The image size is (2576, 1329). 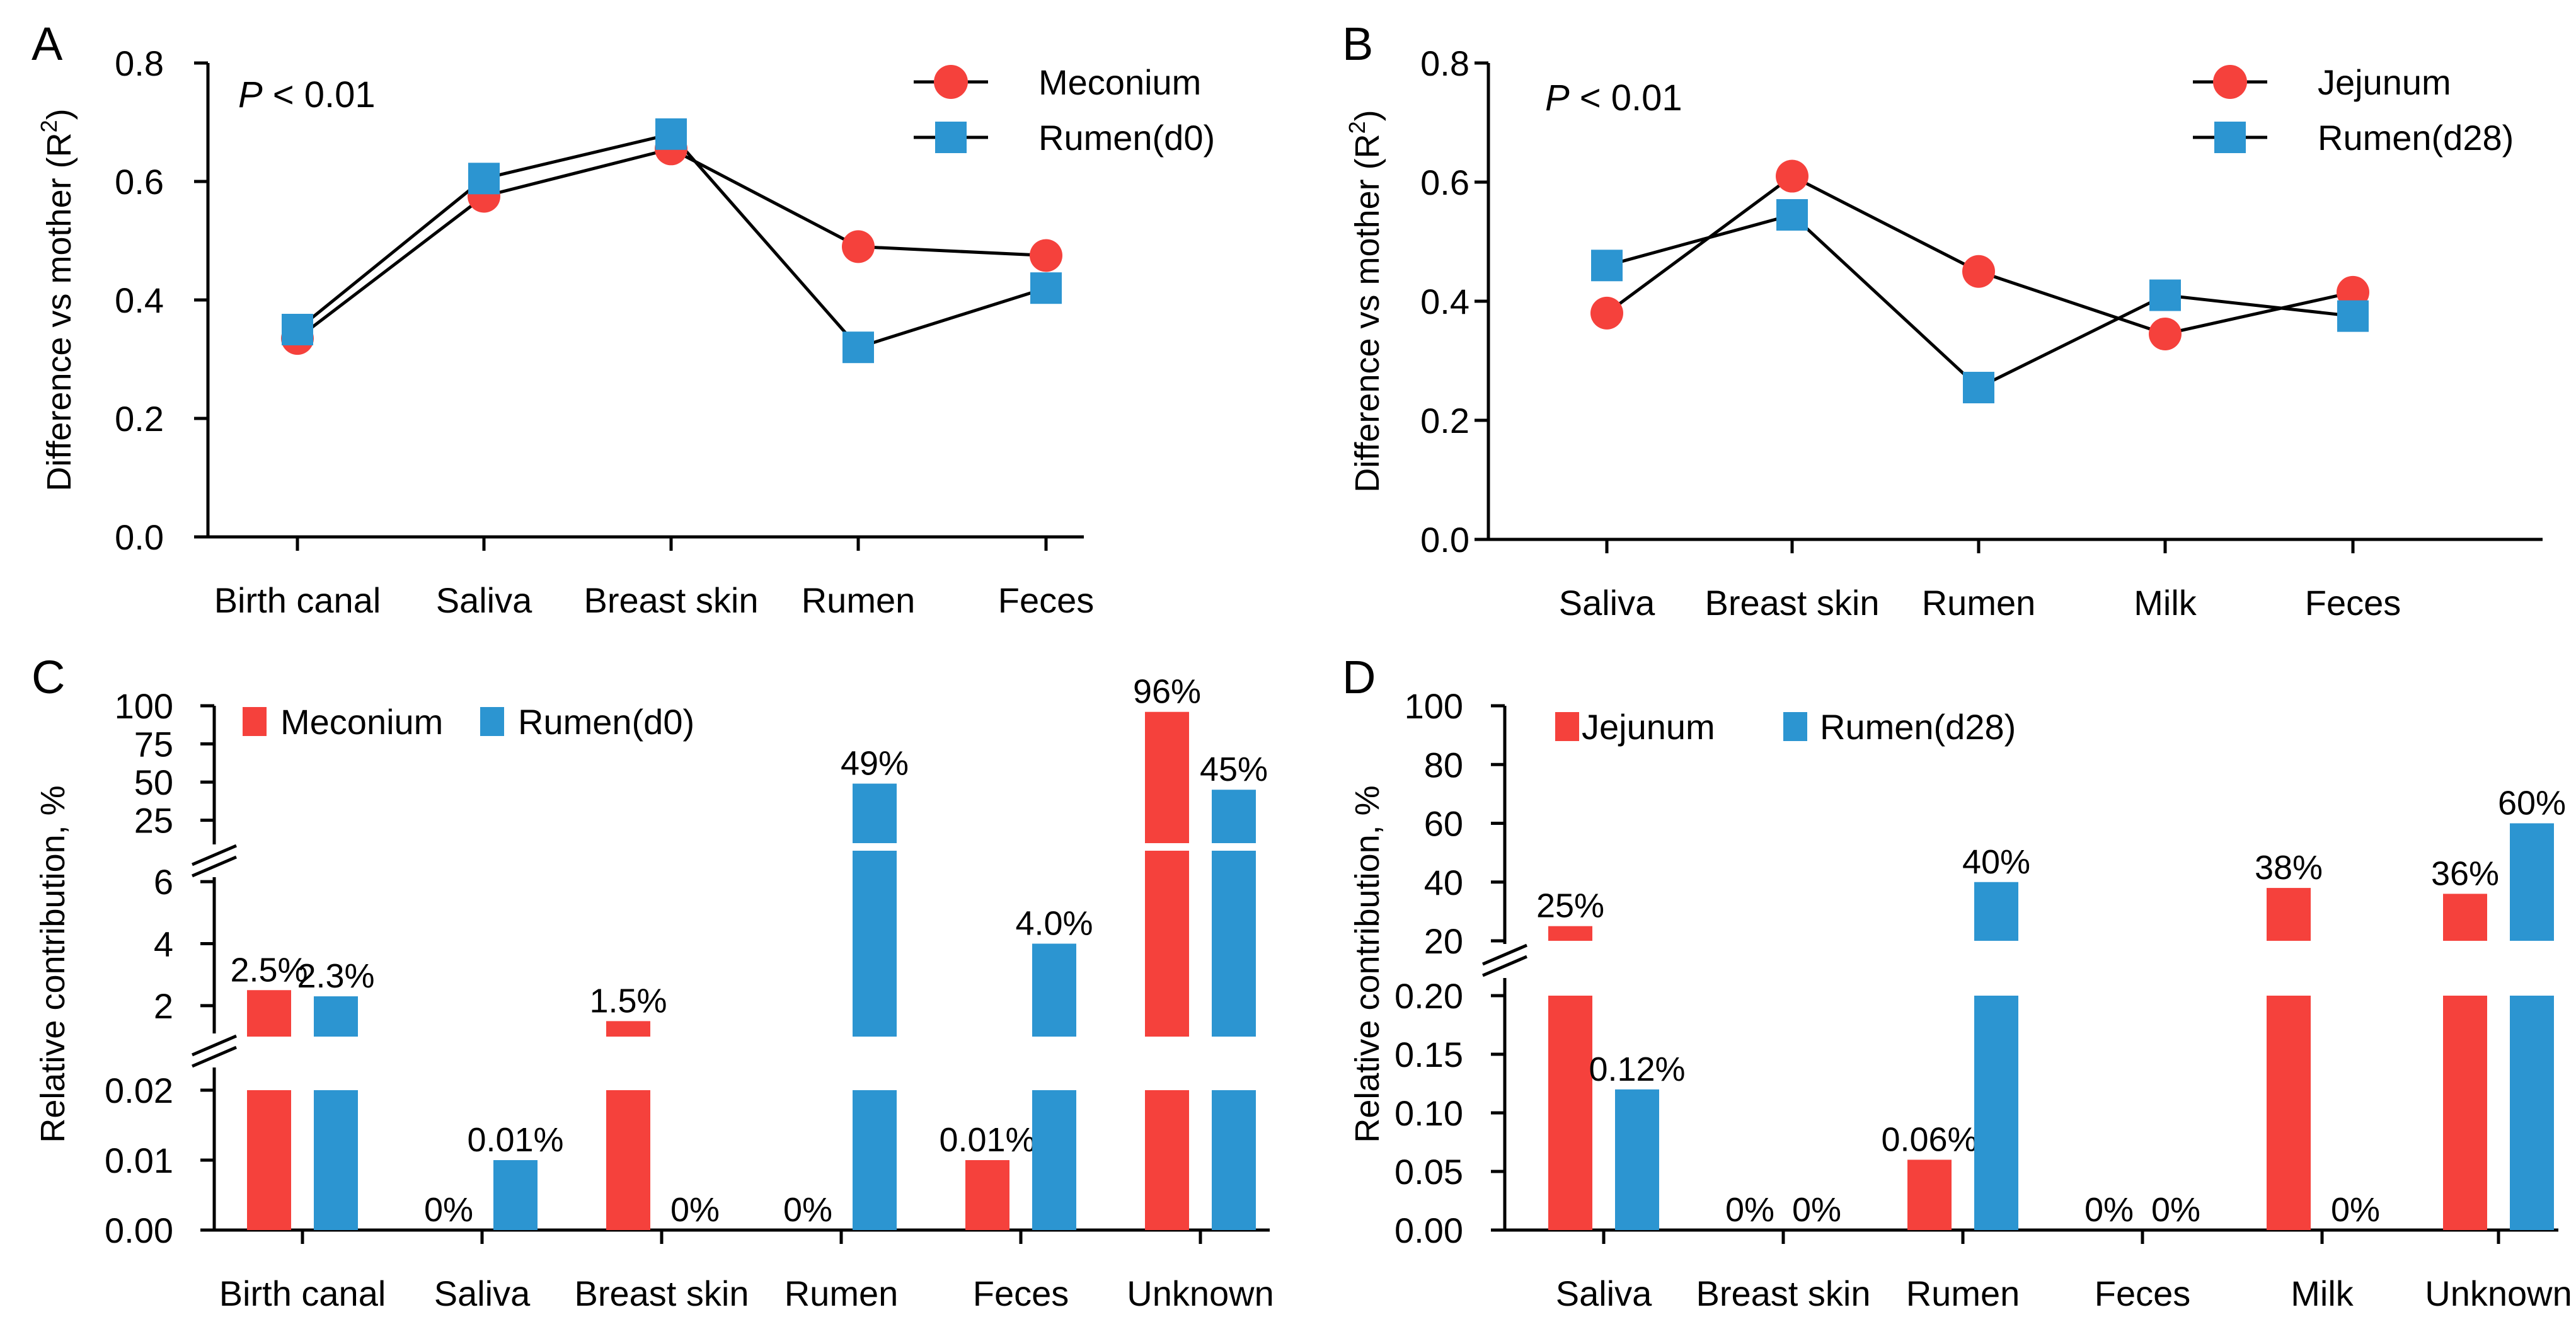 What do you see at coordinates (48, 677) in the screenshot?
I see `panel-letter-c: C` at bounding box center [48, 677].